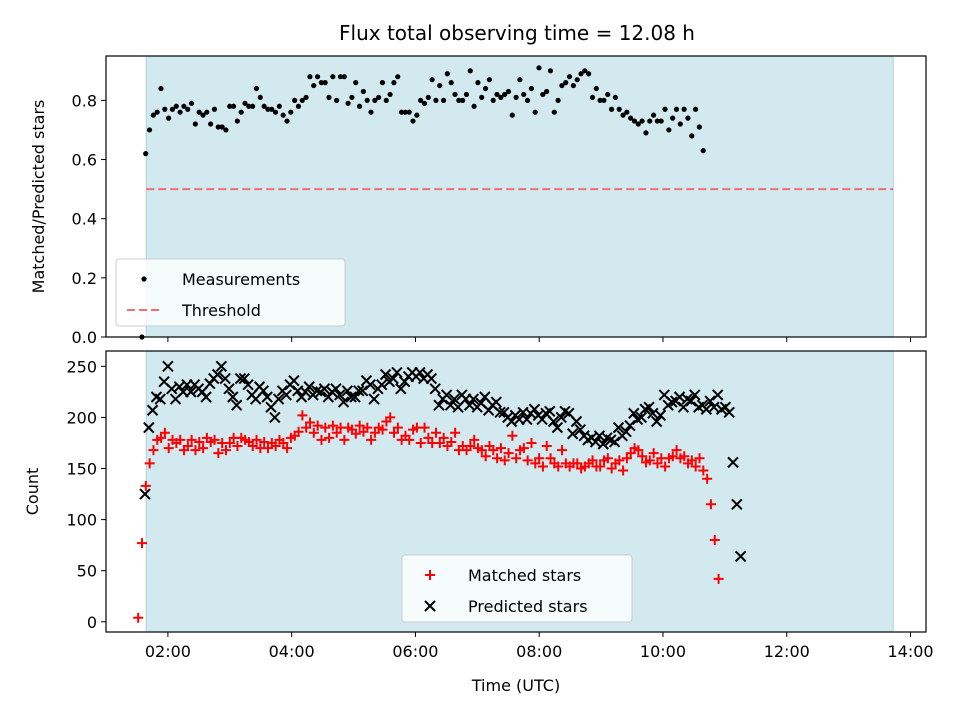 Image resolution: width=960 pixels, height=720 pixels. I want to click on y-tick-label: 200, so click(81, 417).